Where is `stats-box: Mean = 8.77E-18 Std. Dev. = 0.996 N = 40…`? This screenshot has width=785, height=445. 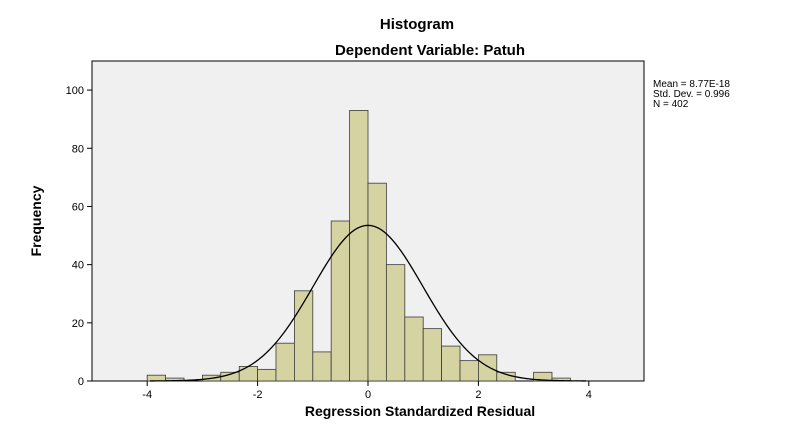
stats-box: Mean = 8.77E-18 Std. Dev. = 0.996 N = 40… is located at coordinates (691, 94).